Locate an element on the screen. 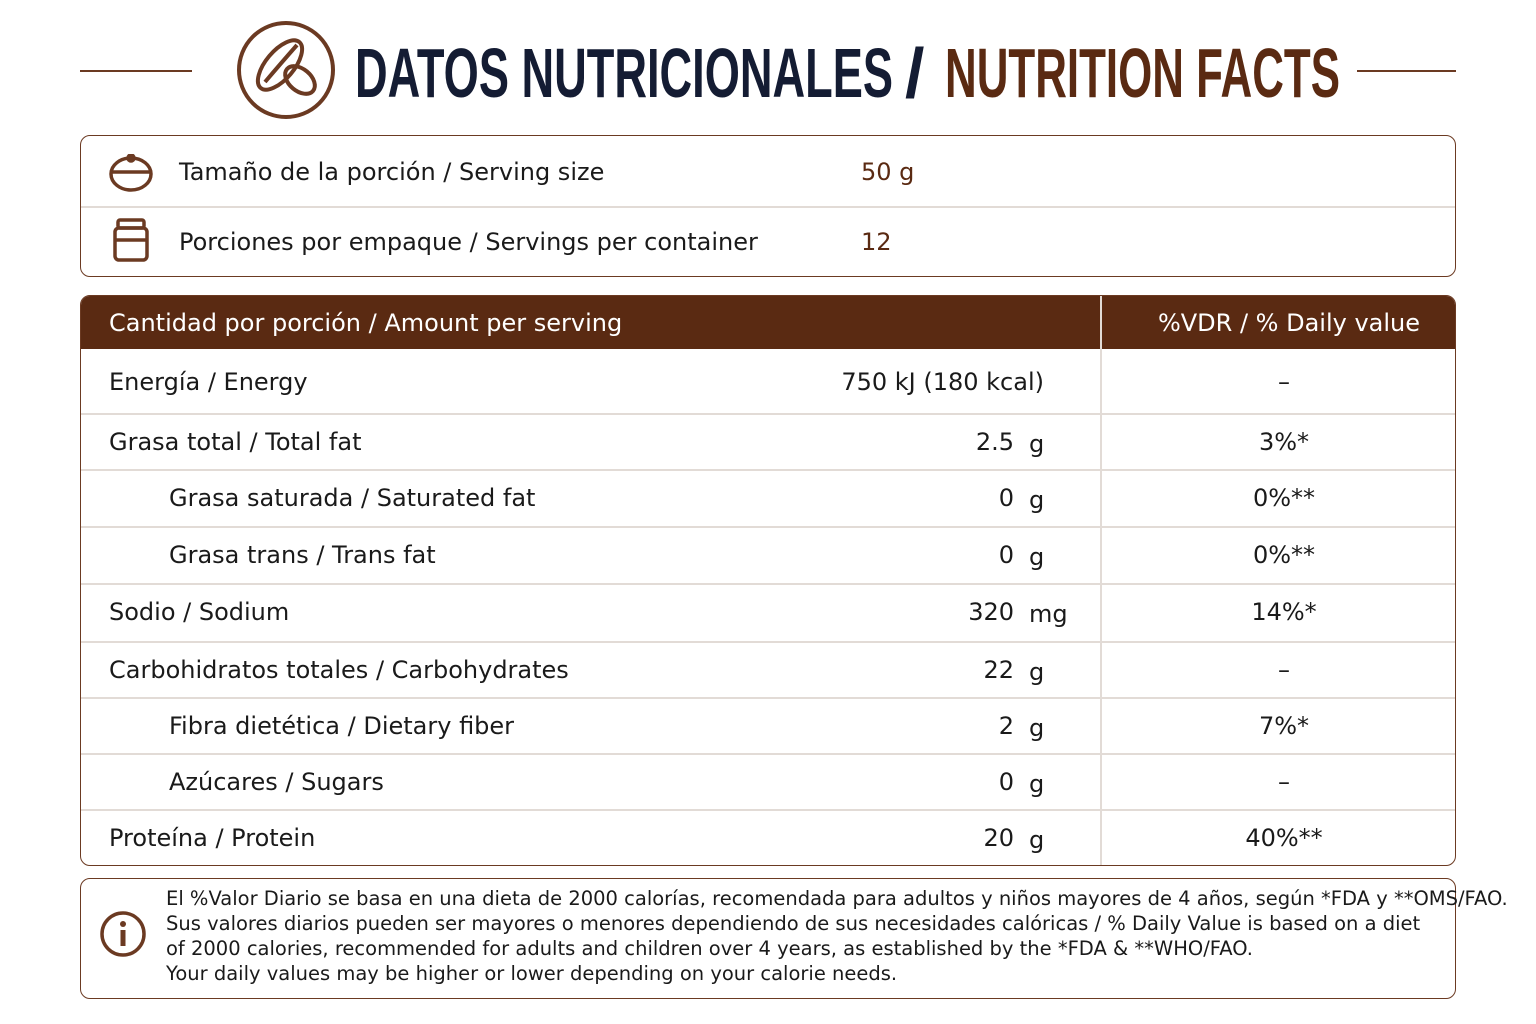 This screenshot has height=1024, width=1536. row-dv: 7%* is located at coordinates (1284, 726).